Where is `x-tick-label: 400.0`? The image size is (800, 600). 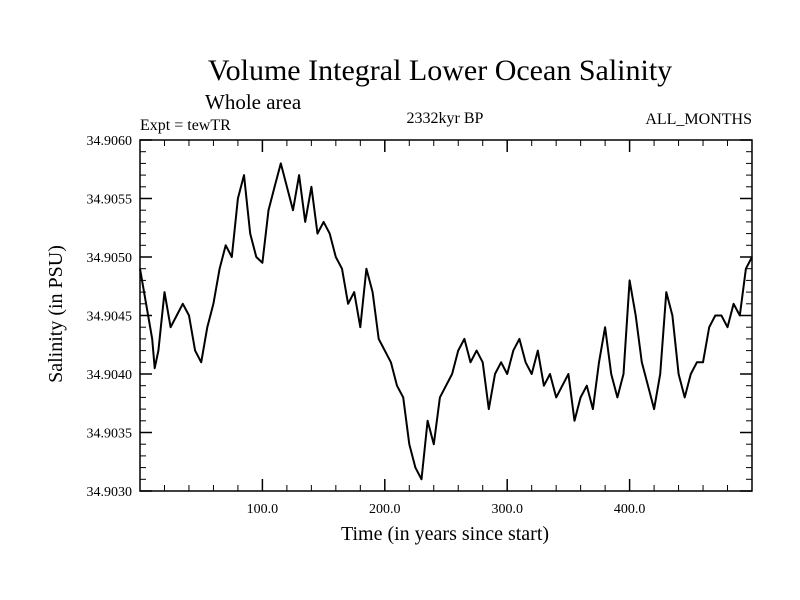
x-tick-label: 400.0 is located at coordinates (630, 509).